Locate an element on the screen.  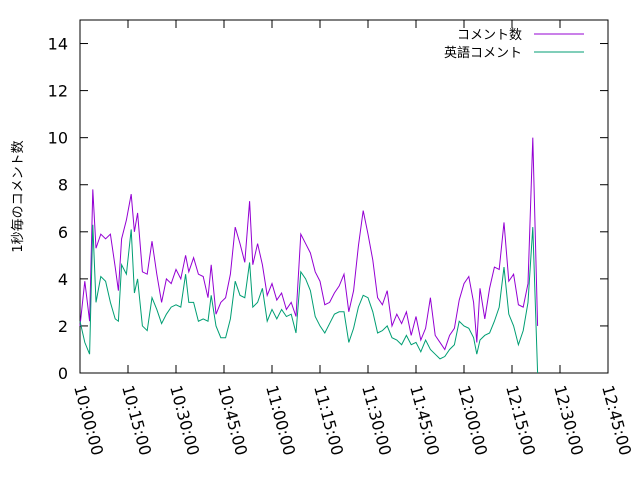
y-tick-label: 6 is located at coordinates (63, 232).